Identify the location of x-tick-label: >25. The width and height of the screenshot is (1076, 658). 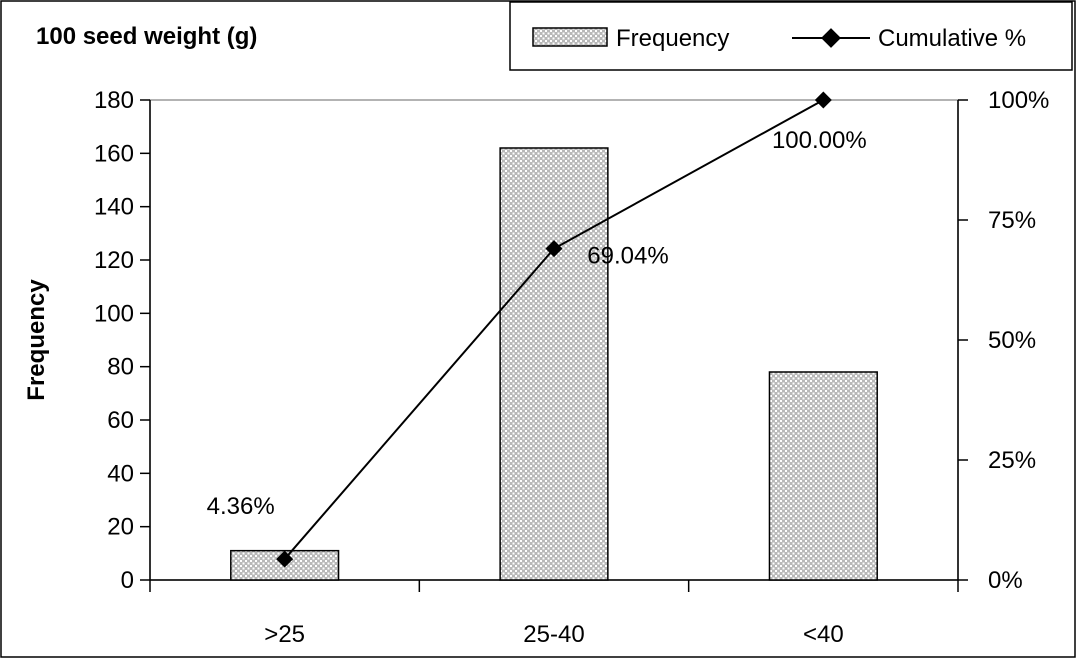
(284, 634).